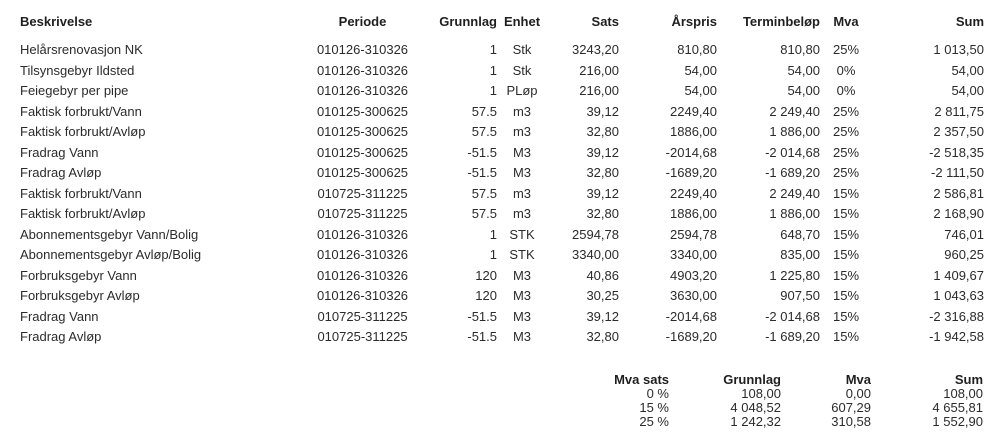 The height and width of the screenshot is (446, 988). I want to click on cell-sum: 2 168,90, so click(958, 213).